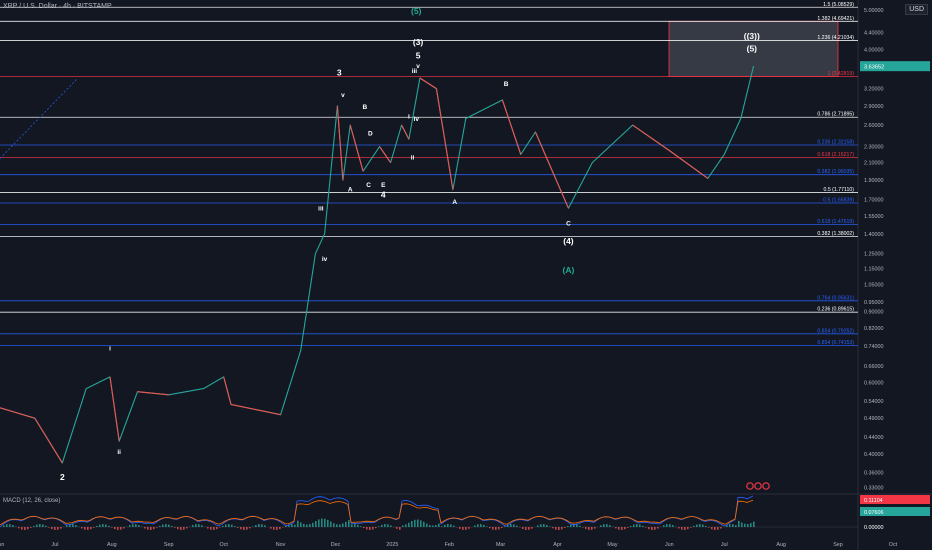 The width and height of the screenshot is (932, 550). Describe the element at coordinates (874, 107) in the screenshot. I see `y-tick-label: 2.90000` at that location.